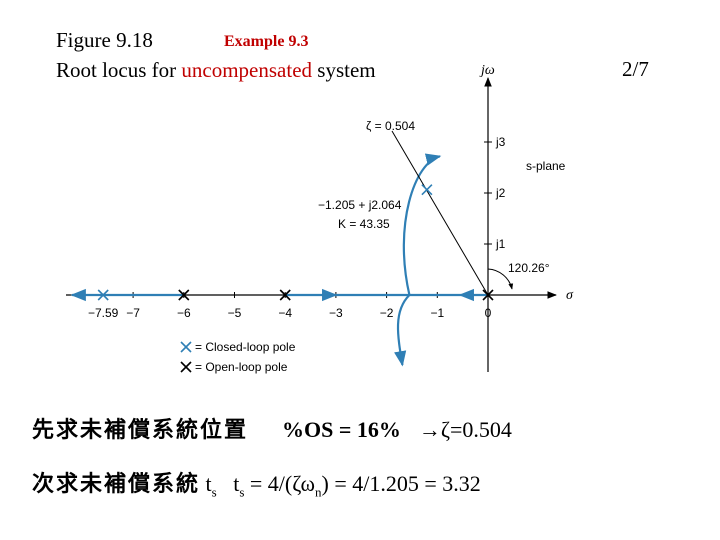 The width and height of the screenshot is (720, 540). What do you see at coordinates (266, 41) in the screenshot?
I see `example-label: Example 9.3` at bounding box center [266, 41].